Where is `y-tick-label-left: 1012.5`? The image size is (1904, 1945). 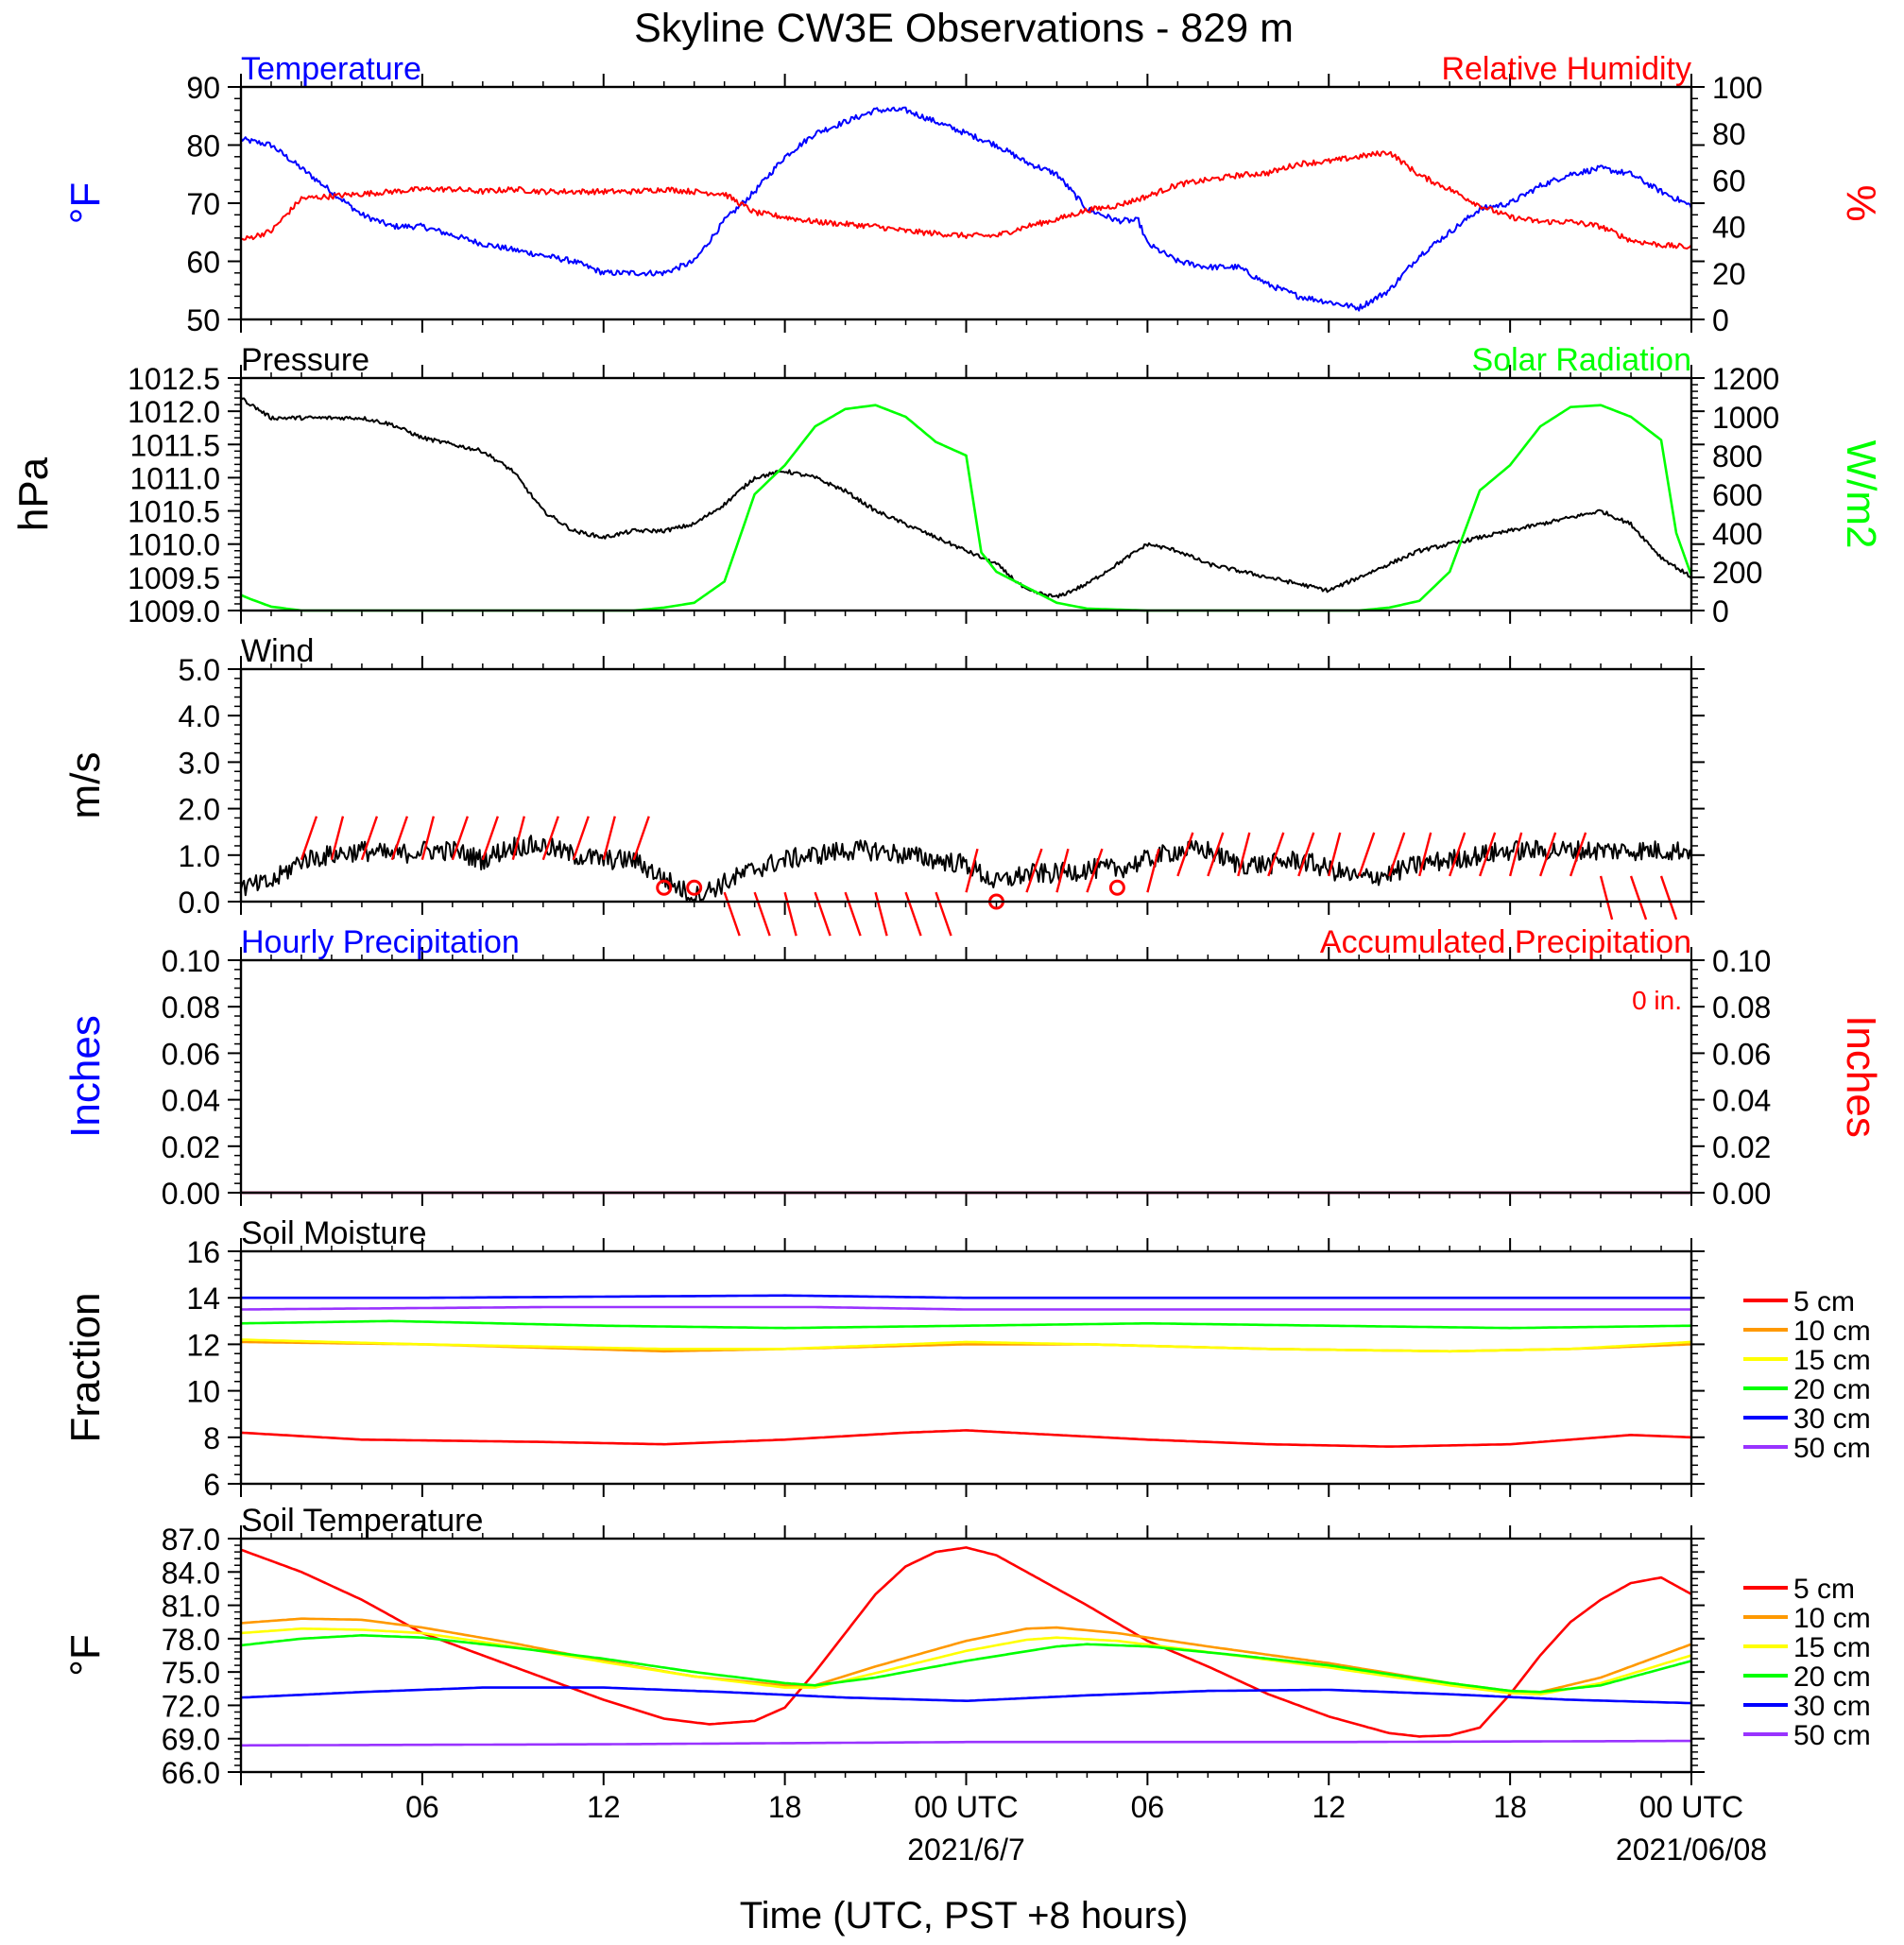
y-tick-label-left: 1012.5 is located at coordinates (174, 379).